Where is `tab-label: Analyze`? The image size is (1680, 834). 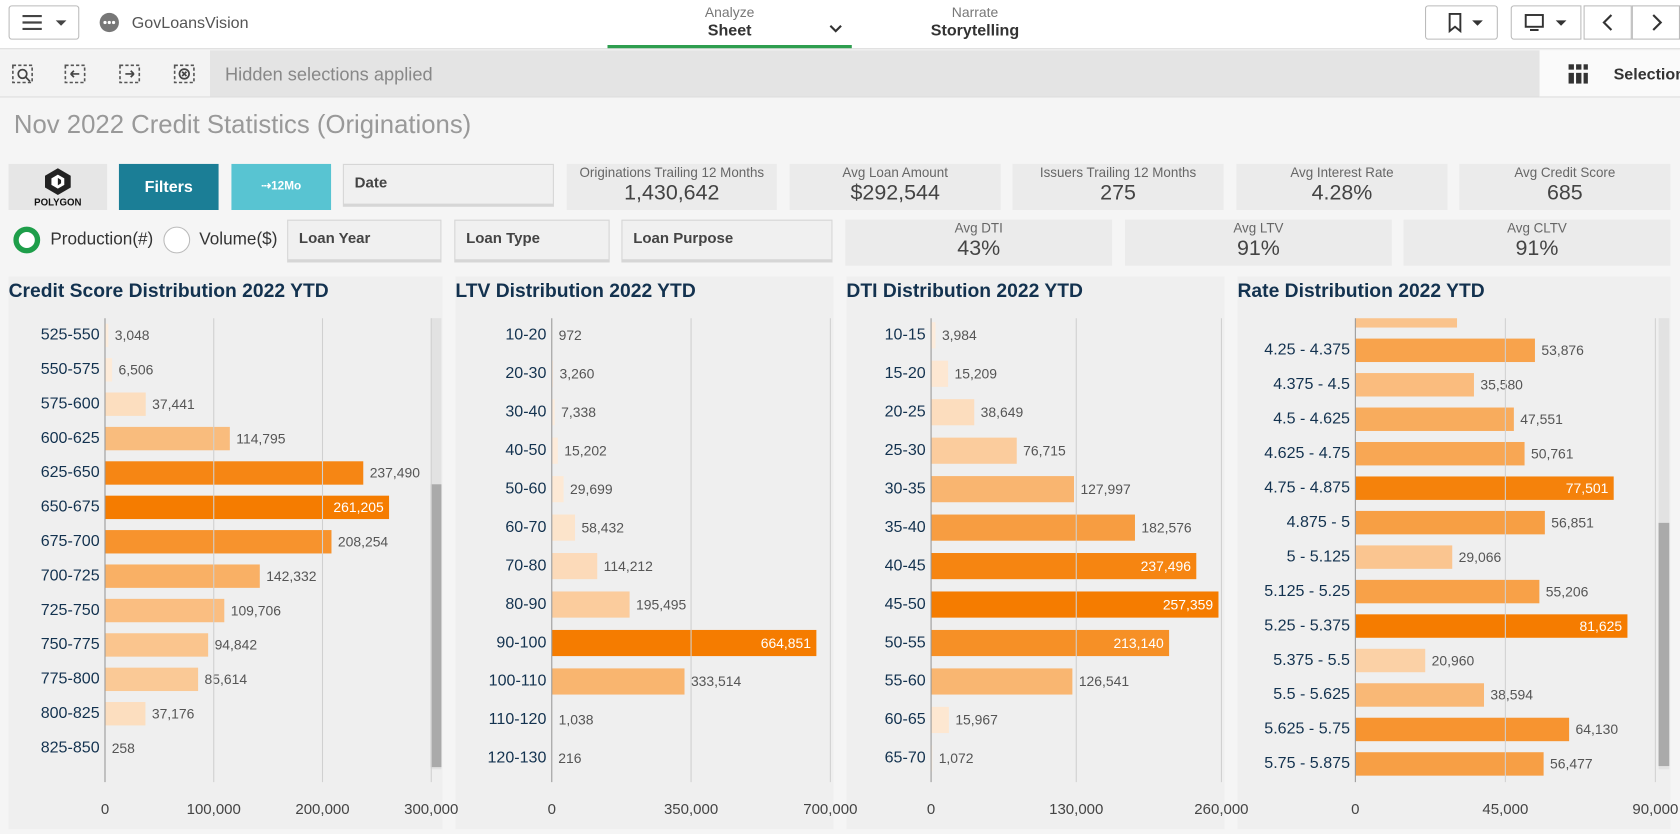
tab-label: Analyze is located at coordinates (729, 12).